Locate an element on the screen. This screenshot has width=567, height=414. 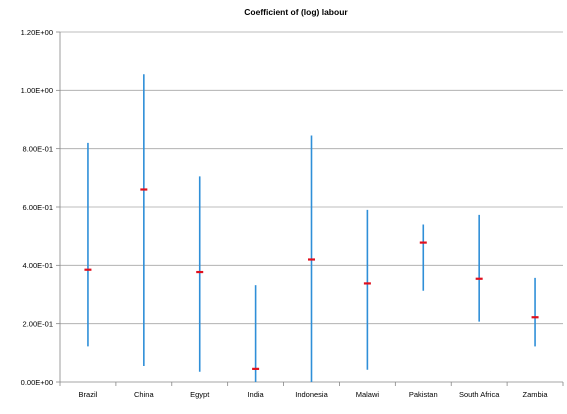
x-tick-label: South Africa is located at coordinates (479, 394).